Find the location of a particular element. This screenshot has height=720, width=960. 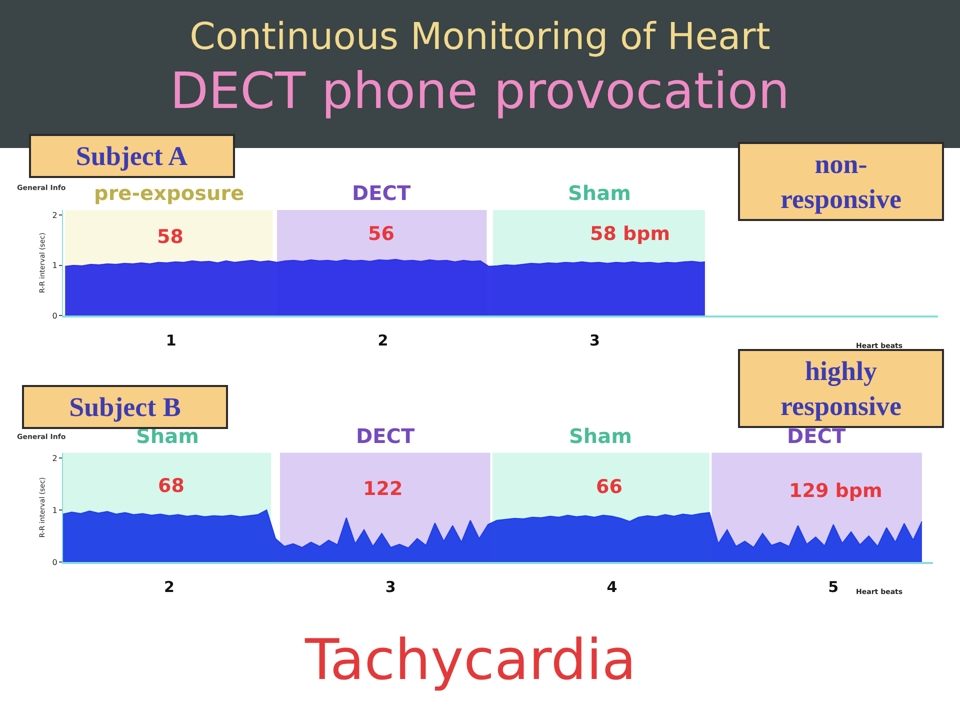

chart-subtitle: DECT phone provocation is located at coordinates (480, 91).